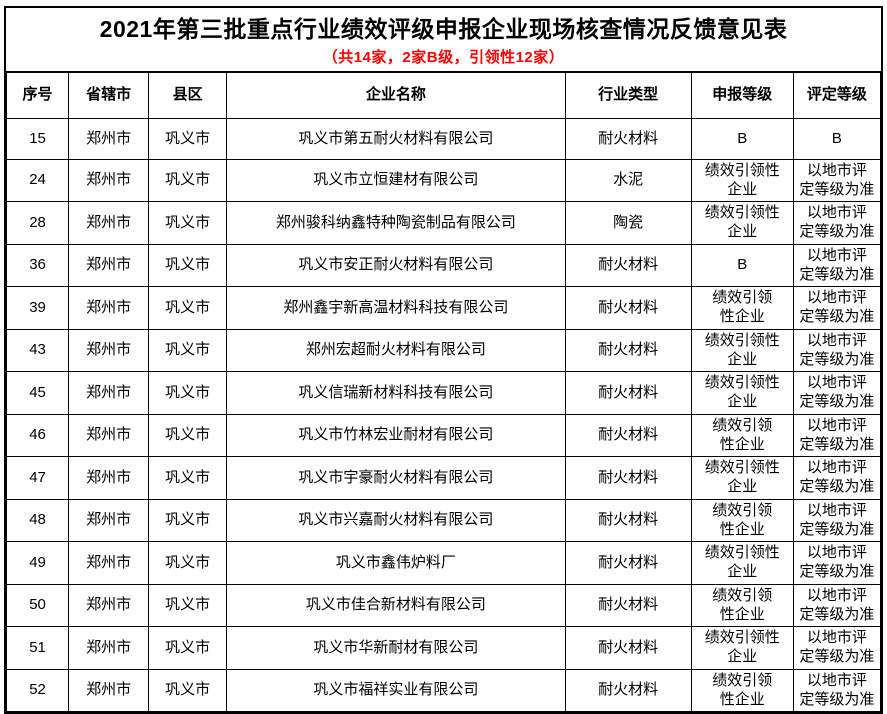 The height and width of the screenshot is (714, 887). I want to click on cell-company: 巩义市华新耐材有限公司, so click(396, 648).